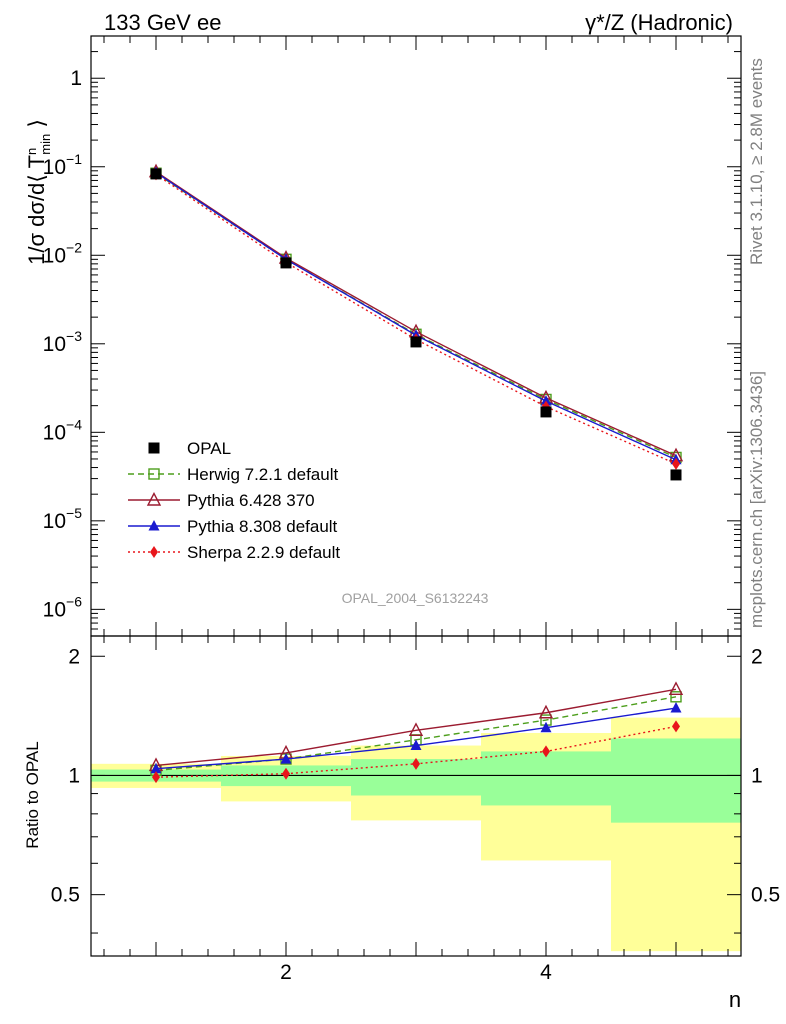 Image resolution: width=786 pixels, height=1024 pixels. Describe the element at coordinates (154, 498) in the screenshot. I see `legend-marker-pythia6` at that location.